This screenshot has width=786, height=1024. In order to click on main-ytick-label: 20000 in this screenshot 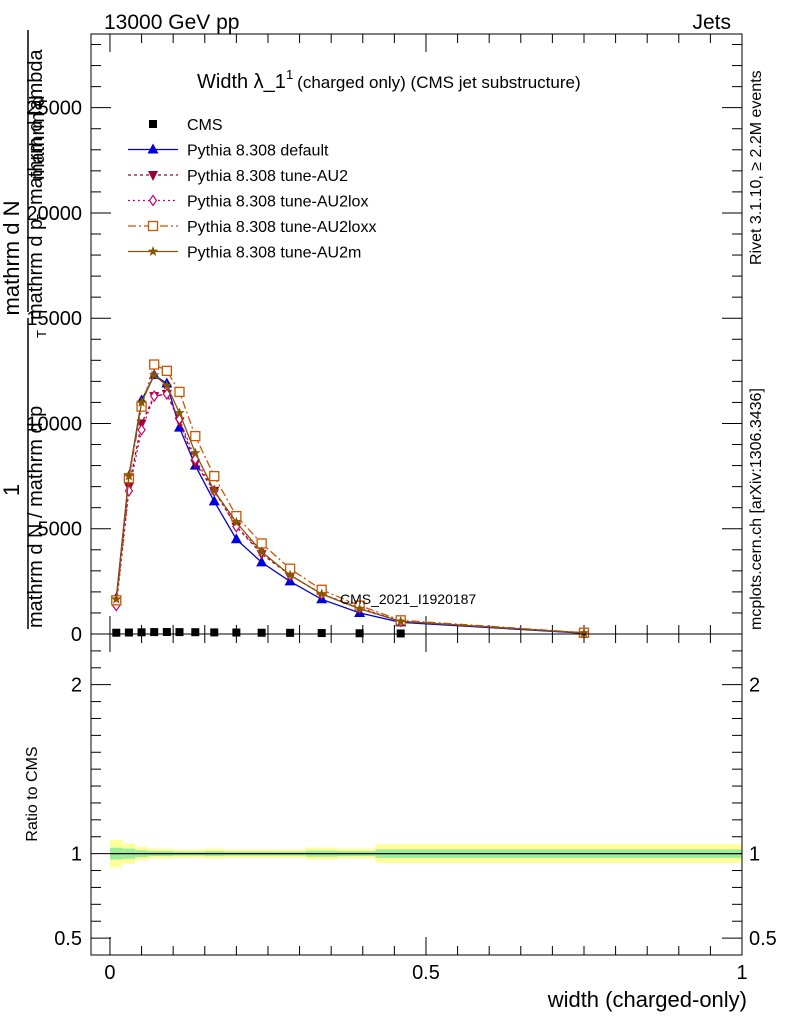, I will do `click(54, 214)`.